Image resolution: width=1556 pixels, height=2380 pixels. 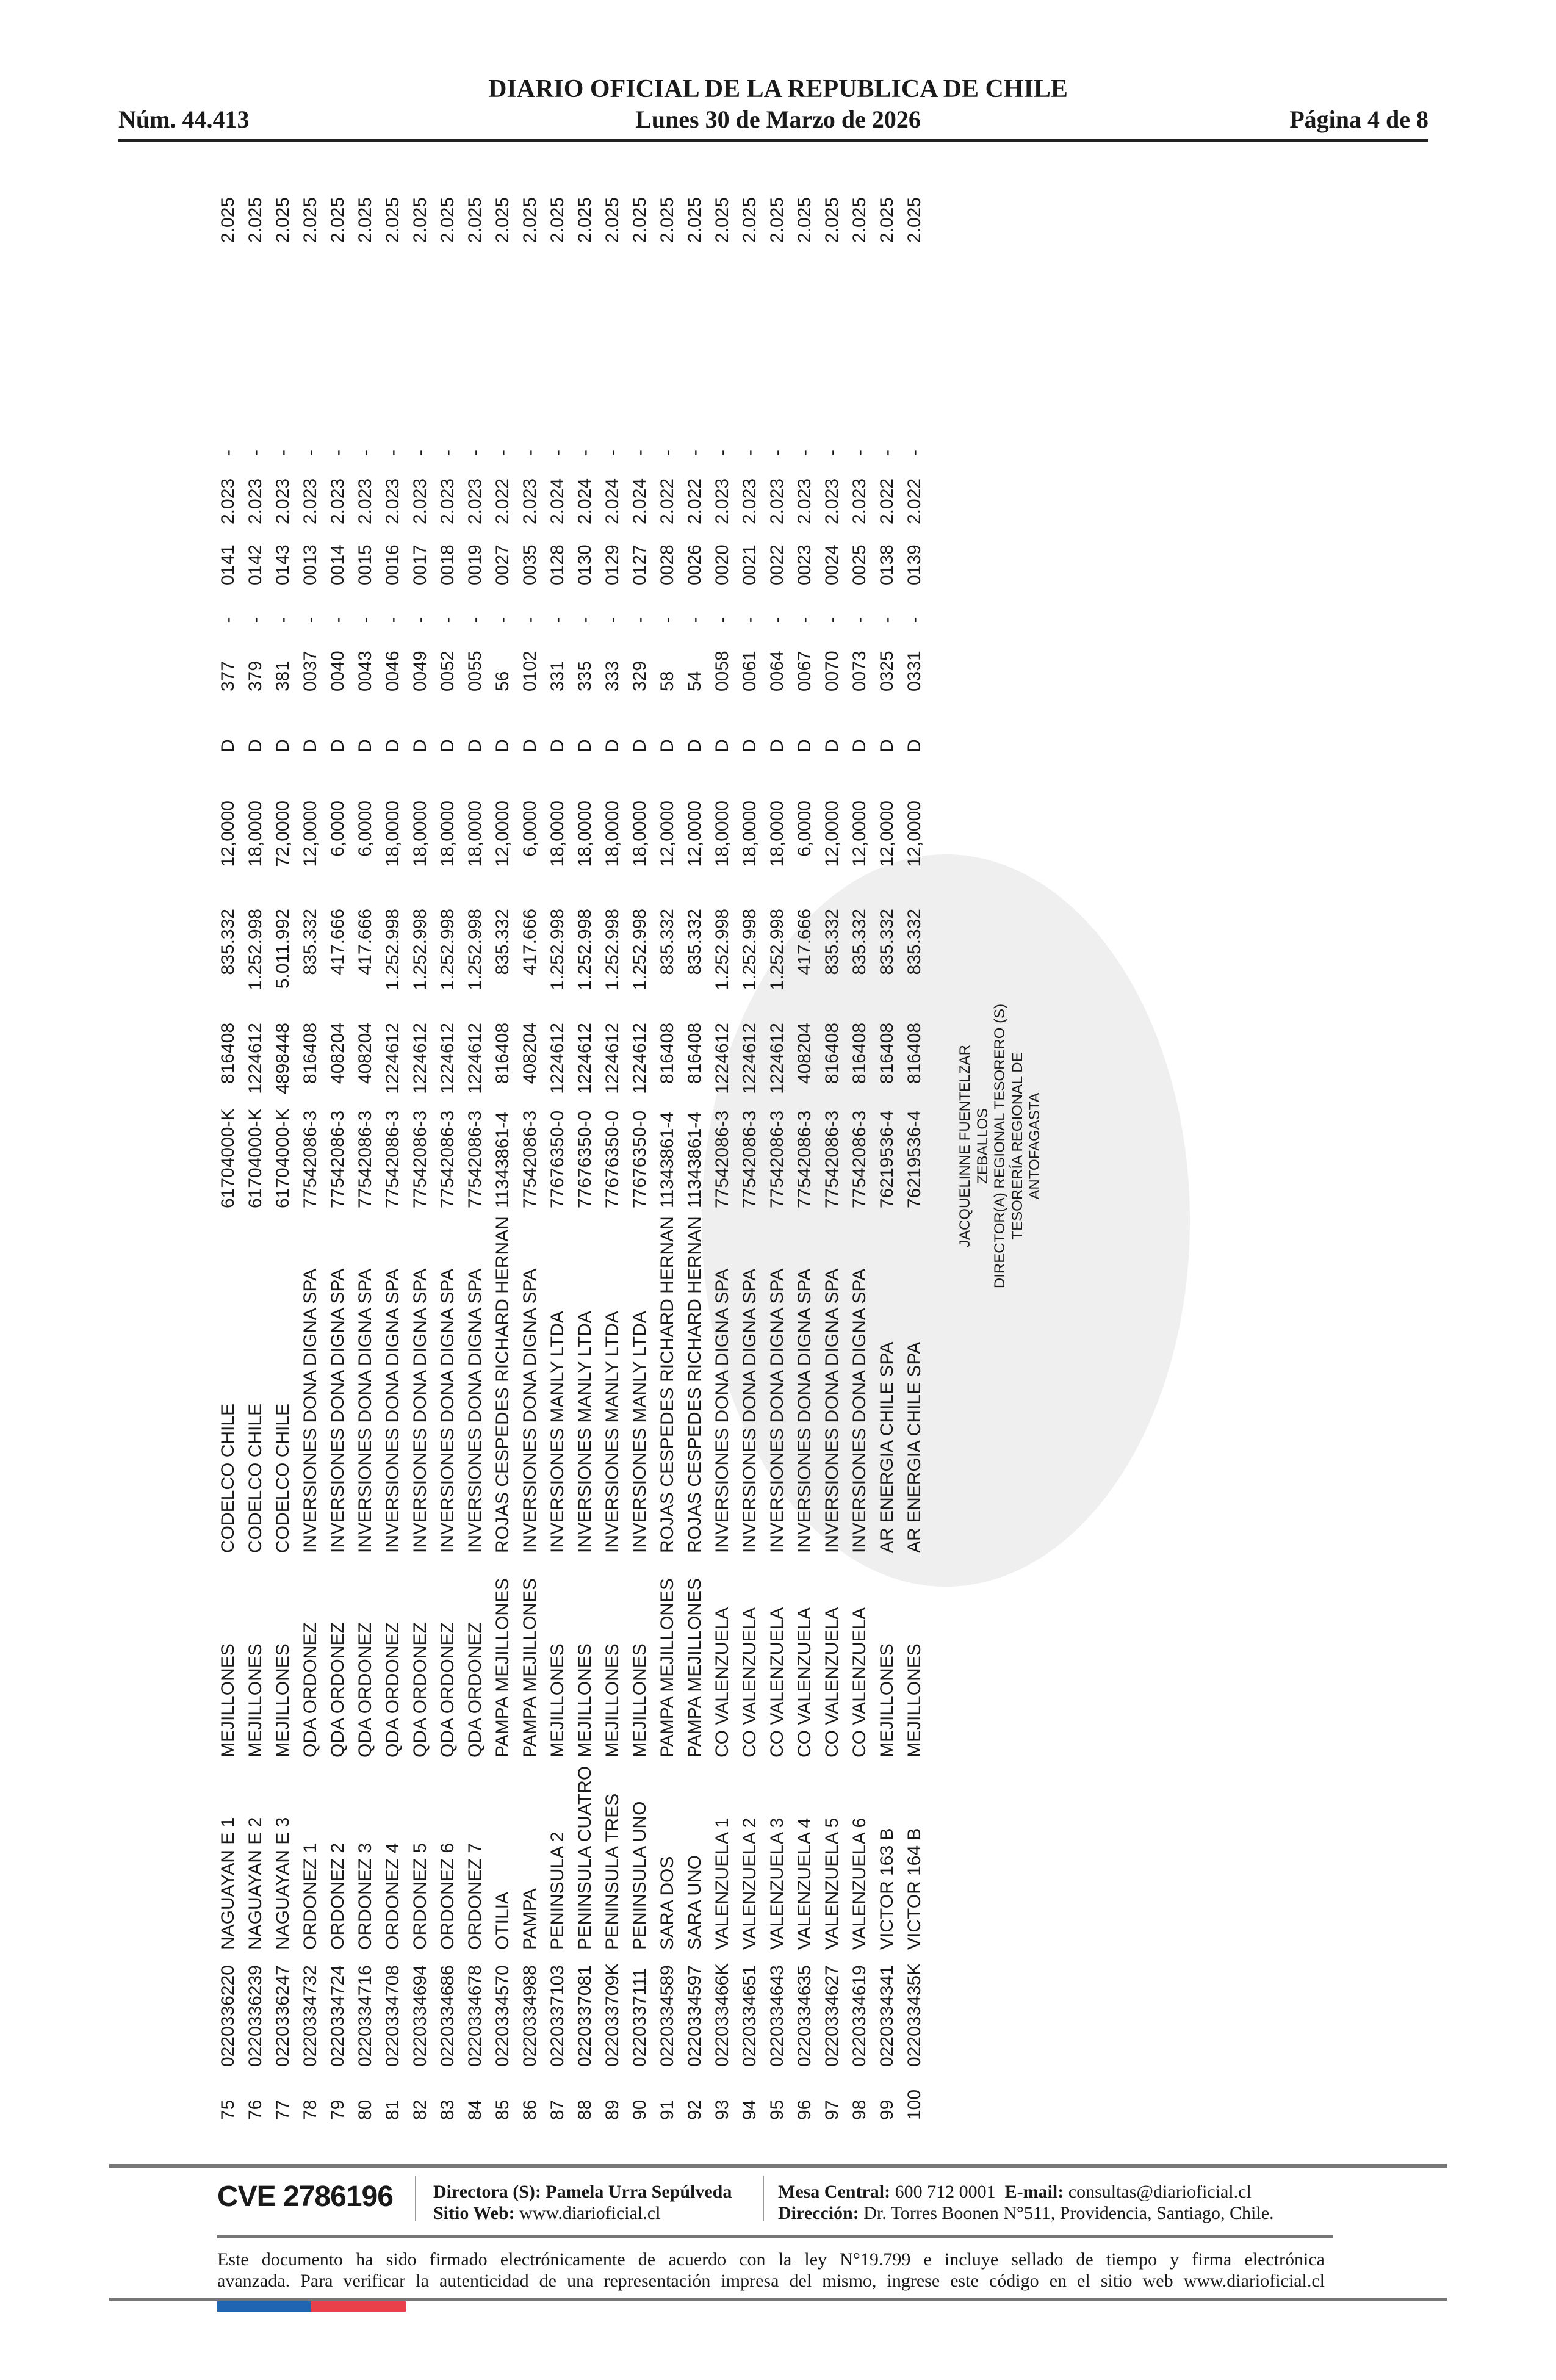 I want to click on row-number: 79, so click(x=338, y=2109).